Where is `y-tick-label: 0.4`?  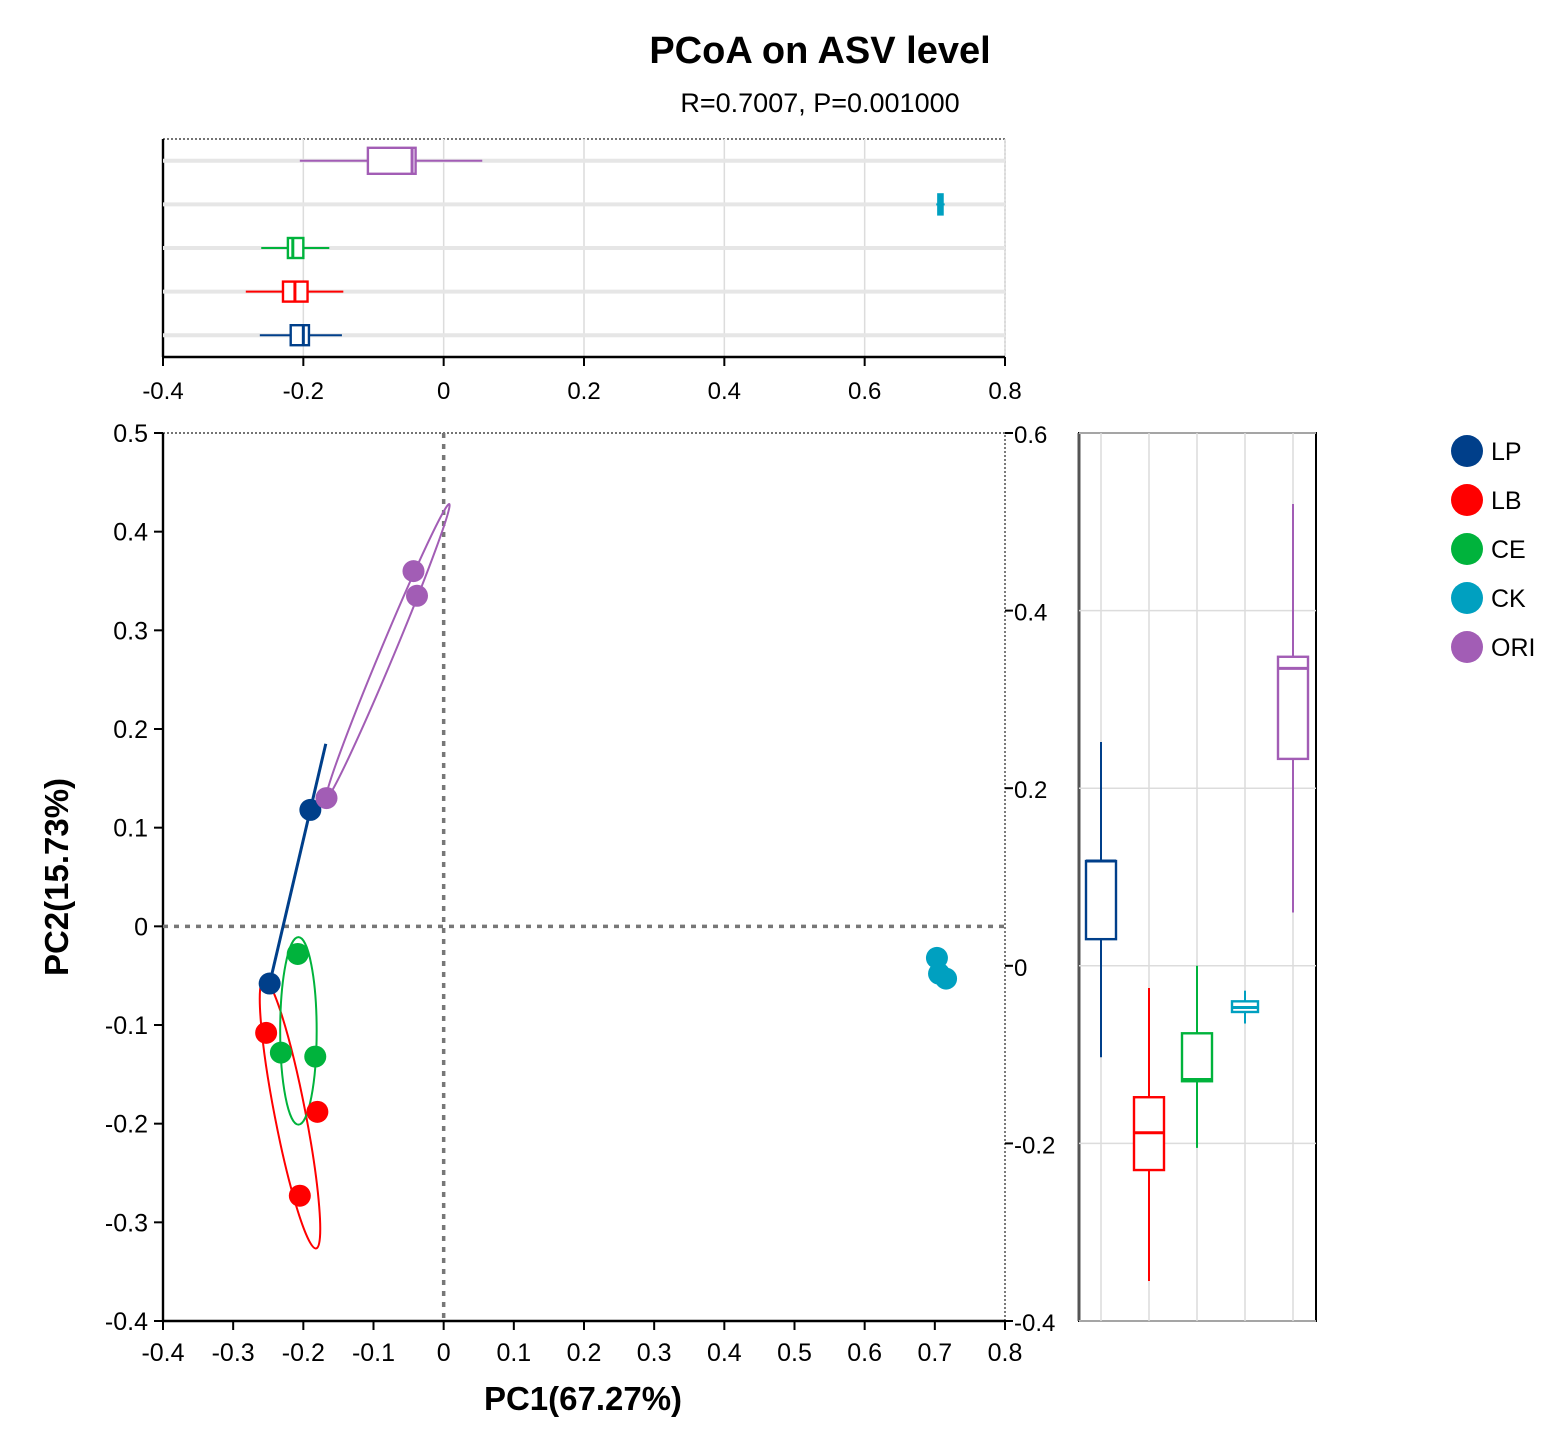
y-tick-label: 0.4 is located at coordinates (130, 533).